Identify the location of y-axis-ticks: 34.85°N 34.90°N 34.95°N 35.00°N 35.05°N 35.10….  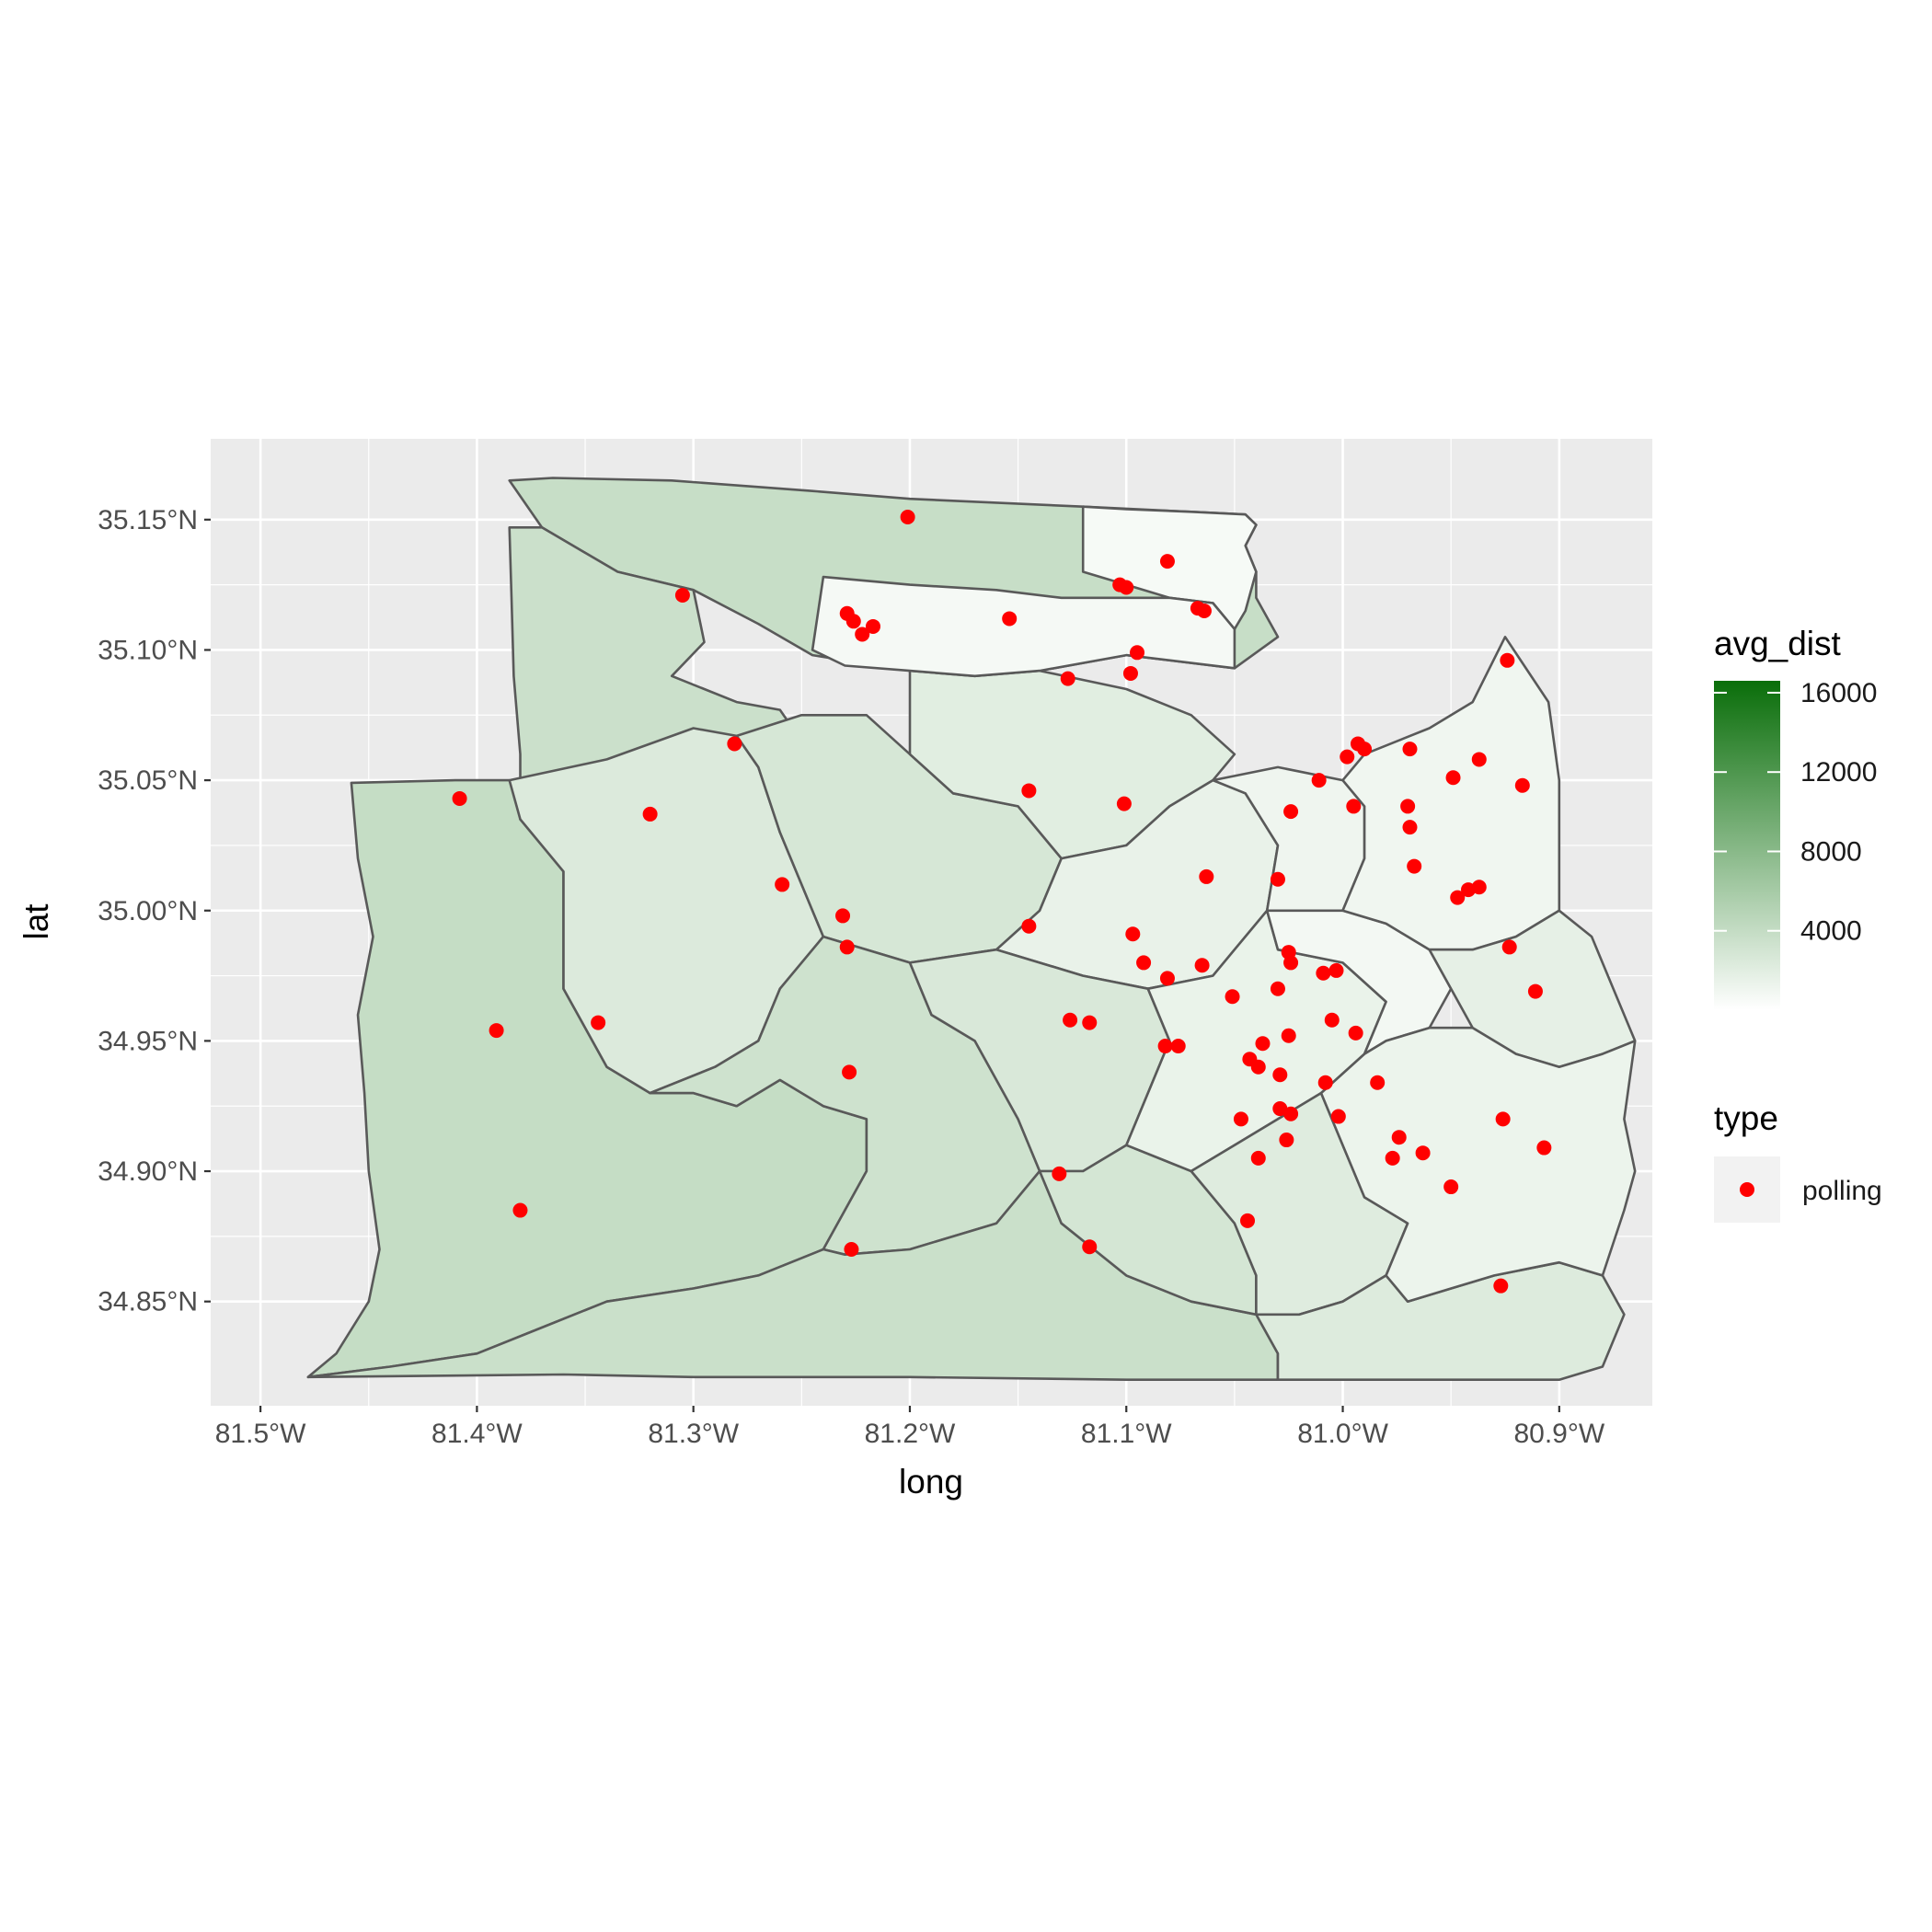
(154, 911).